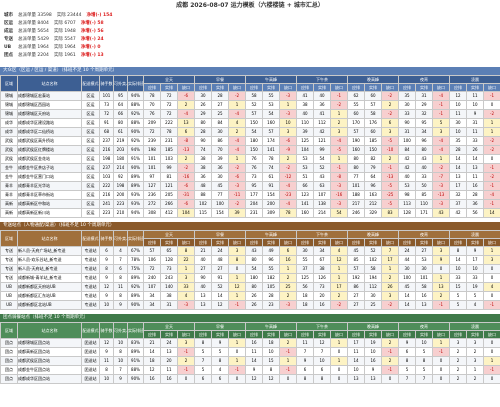  I want to click on cell: 28, so click(203, 132).